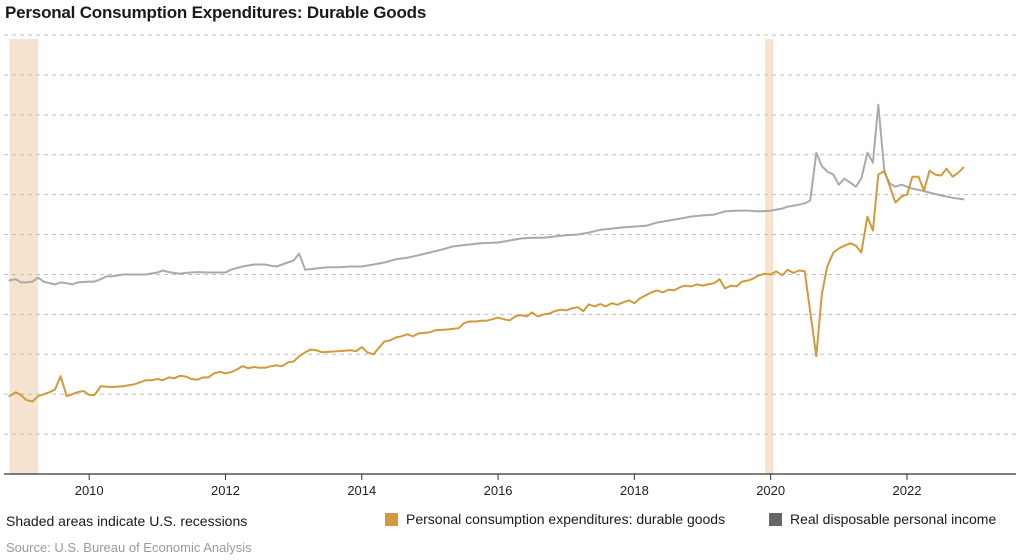  Describe the element at coordinates (498, 490) in the screenshot. I see `x-tick-label: 2016` at that location.